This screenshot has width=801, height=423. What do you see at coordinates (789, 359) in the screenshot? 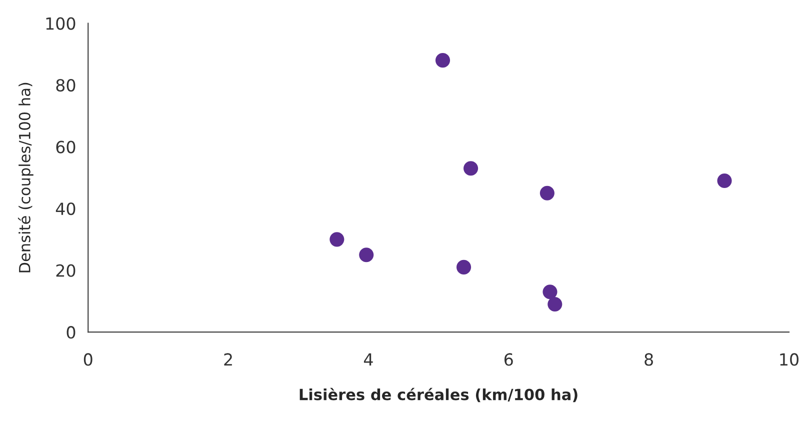
I see `x-tick-label: 10` at bounding box center [789, 359].